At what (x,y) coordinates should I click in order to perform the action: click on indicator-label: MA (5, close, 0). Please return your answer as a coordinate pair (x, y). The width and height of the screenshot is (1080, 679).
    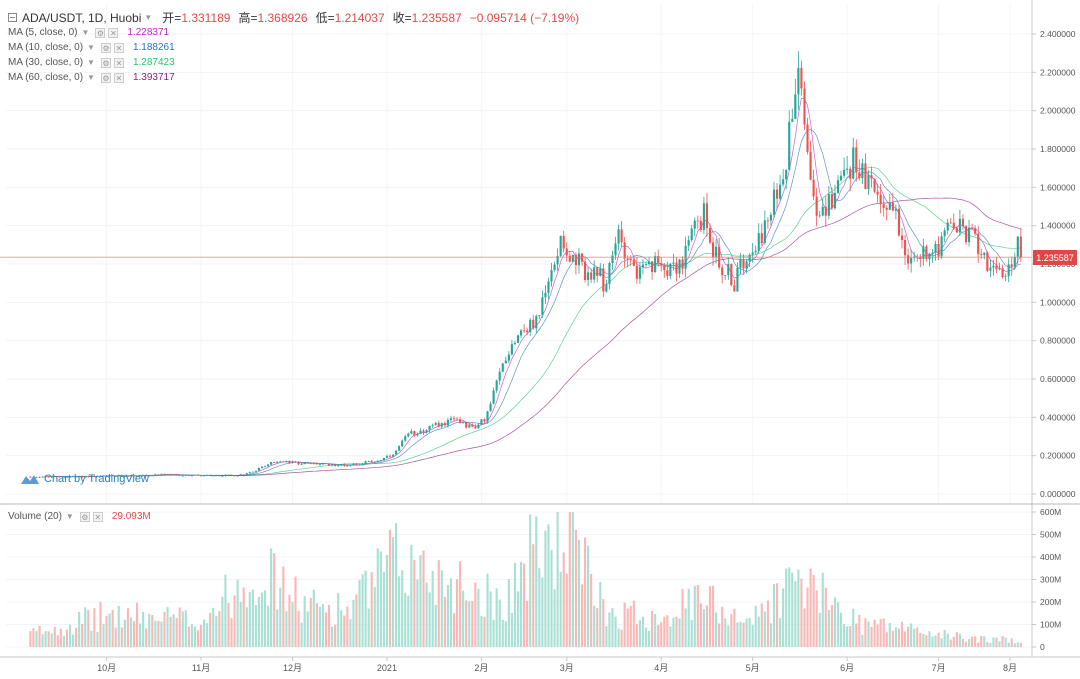
    Looking at the image, I should click on (43, 32).